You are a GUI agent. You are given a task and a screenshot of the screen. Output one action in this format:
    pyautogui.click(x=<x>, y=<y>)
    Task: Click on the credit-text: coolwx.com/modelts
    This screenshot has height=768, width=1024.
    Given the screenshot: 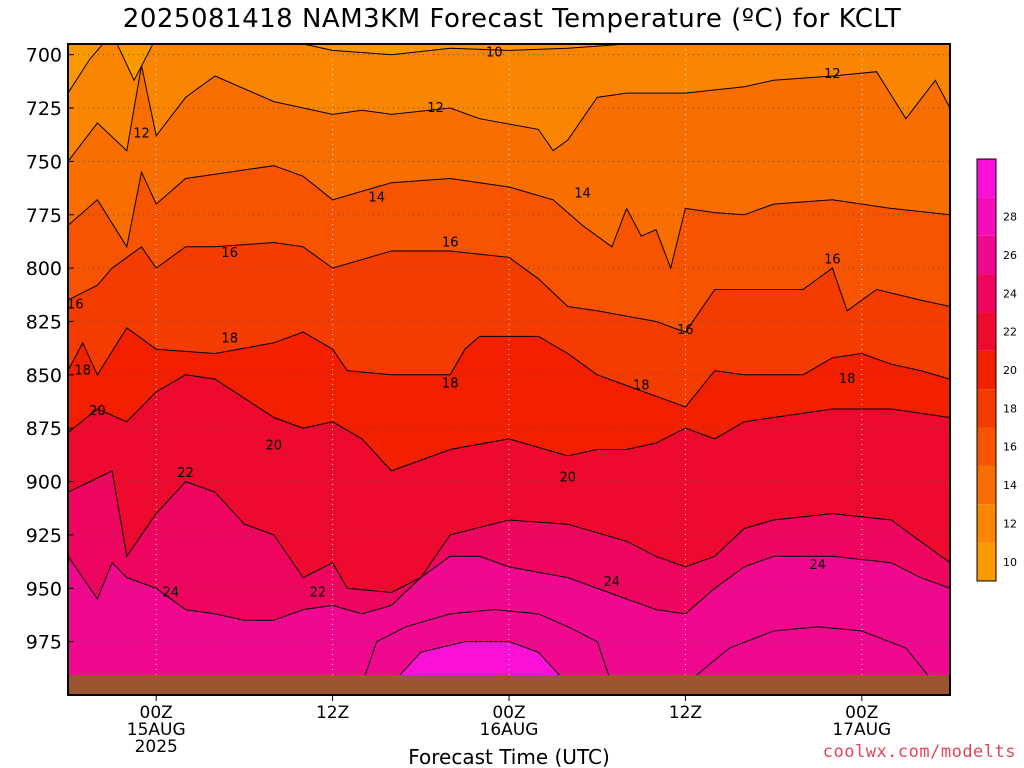 What is the action you would take?
    pyautogui.click(x=919, y=752)
    